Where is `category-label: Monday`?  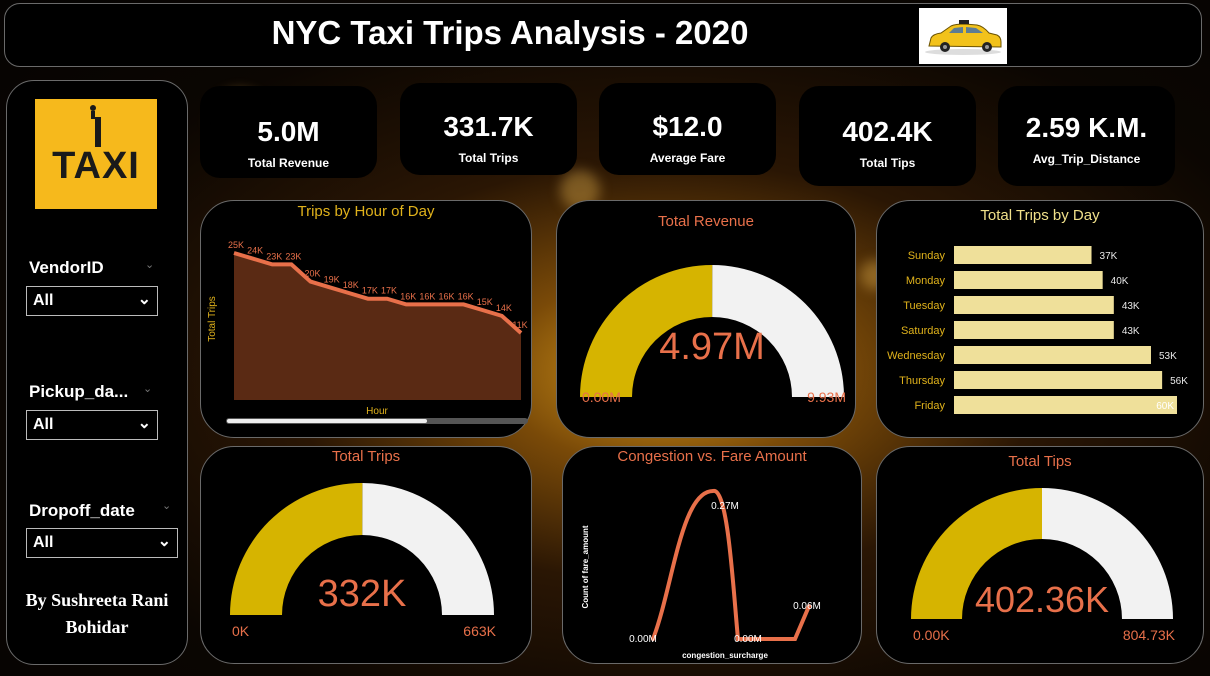 category-label: Monday is located at coordinates (926, 281).